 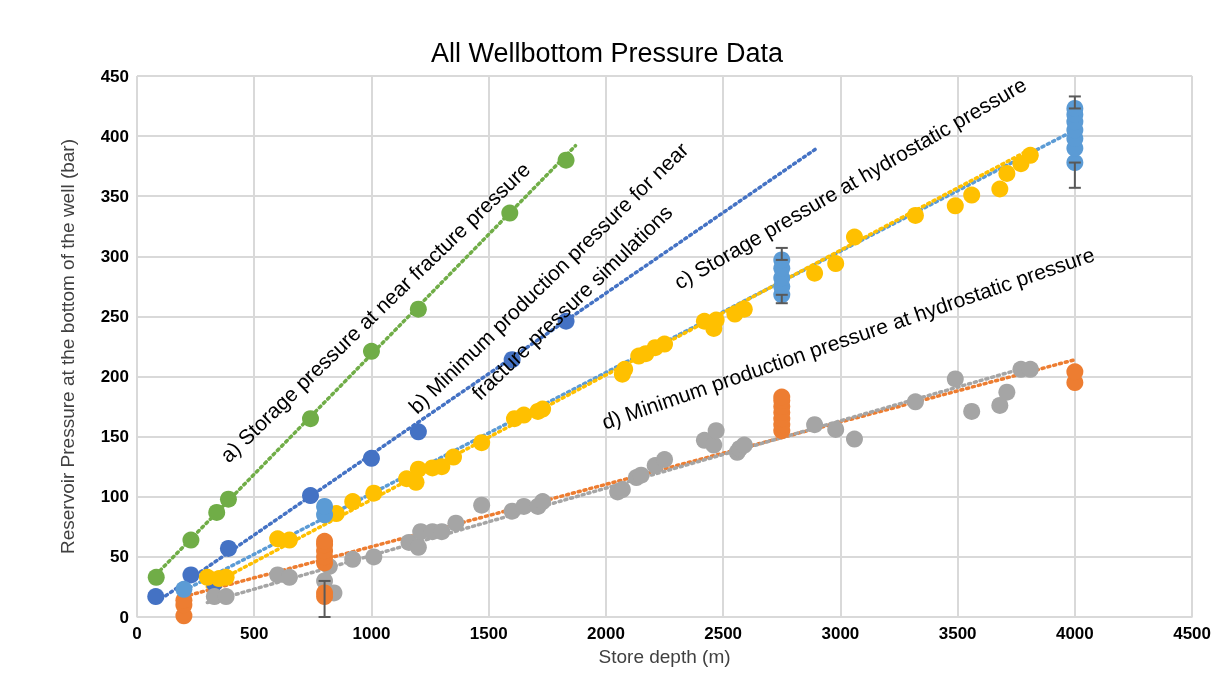 I want to click on y-tick-label: 100, so click(x=114, y=497).